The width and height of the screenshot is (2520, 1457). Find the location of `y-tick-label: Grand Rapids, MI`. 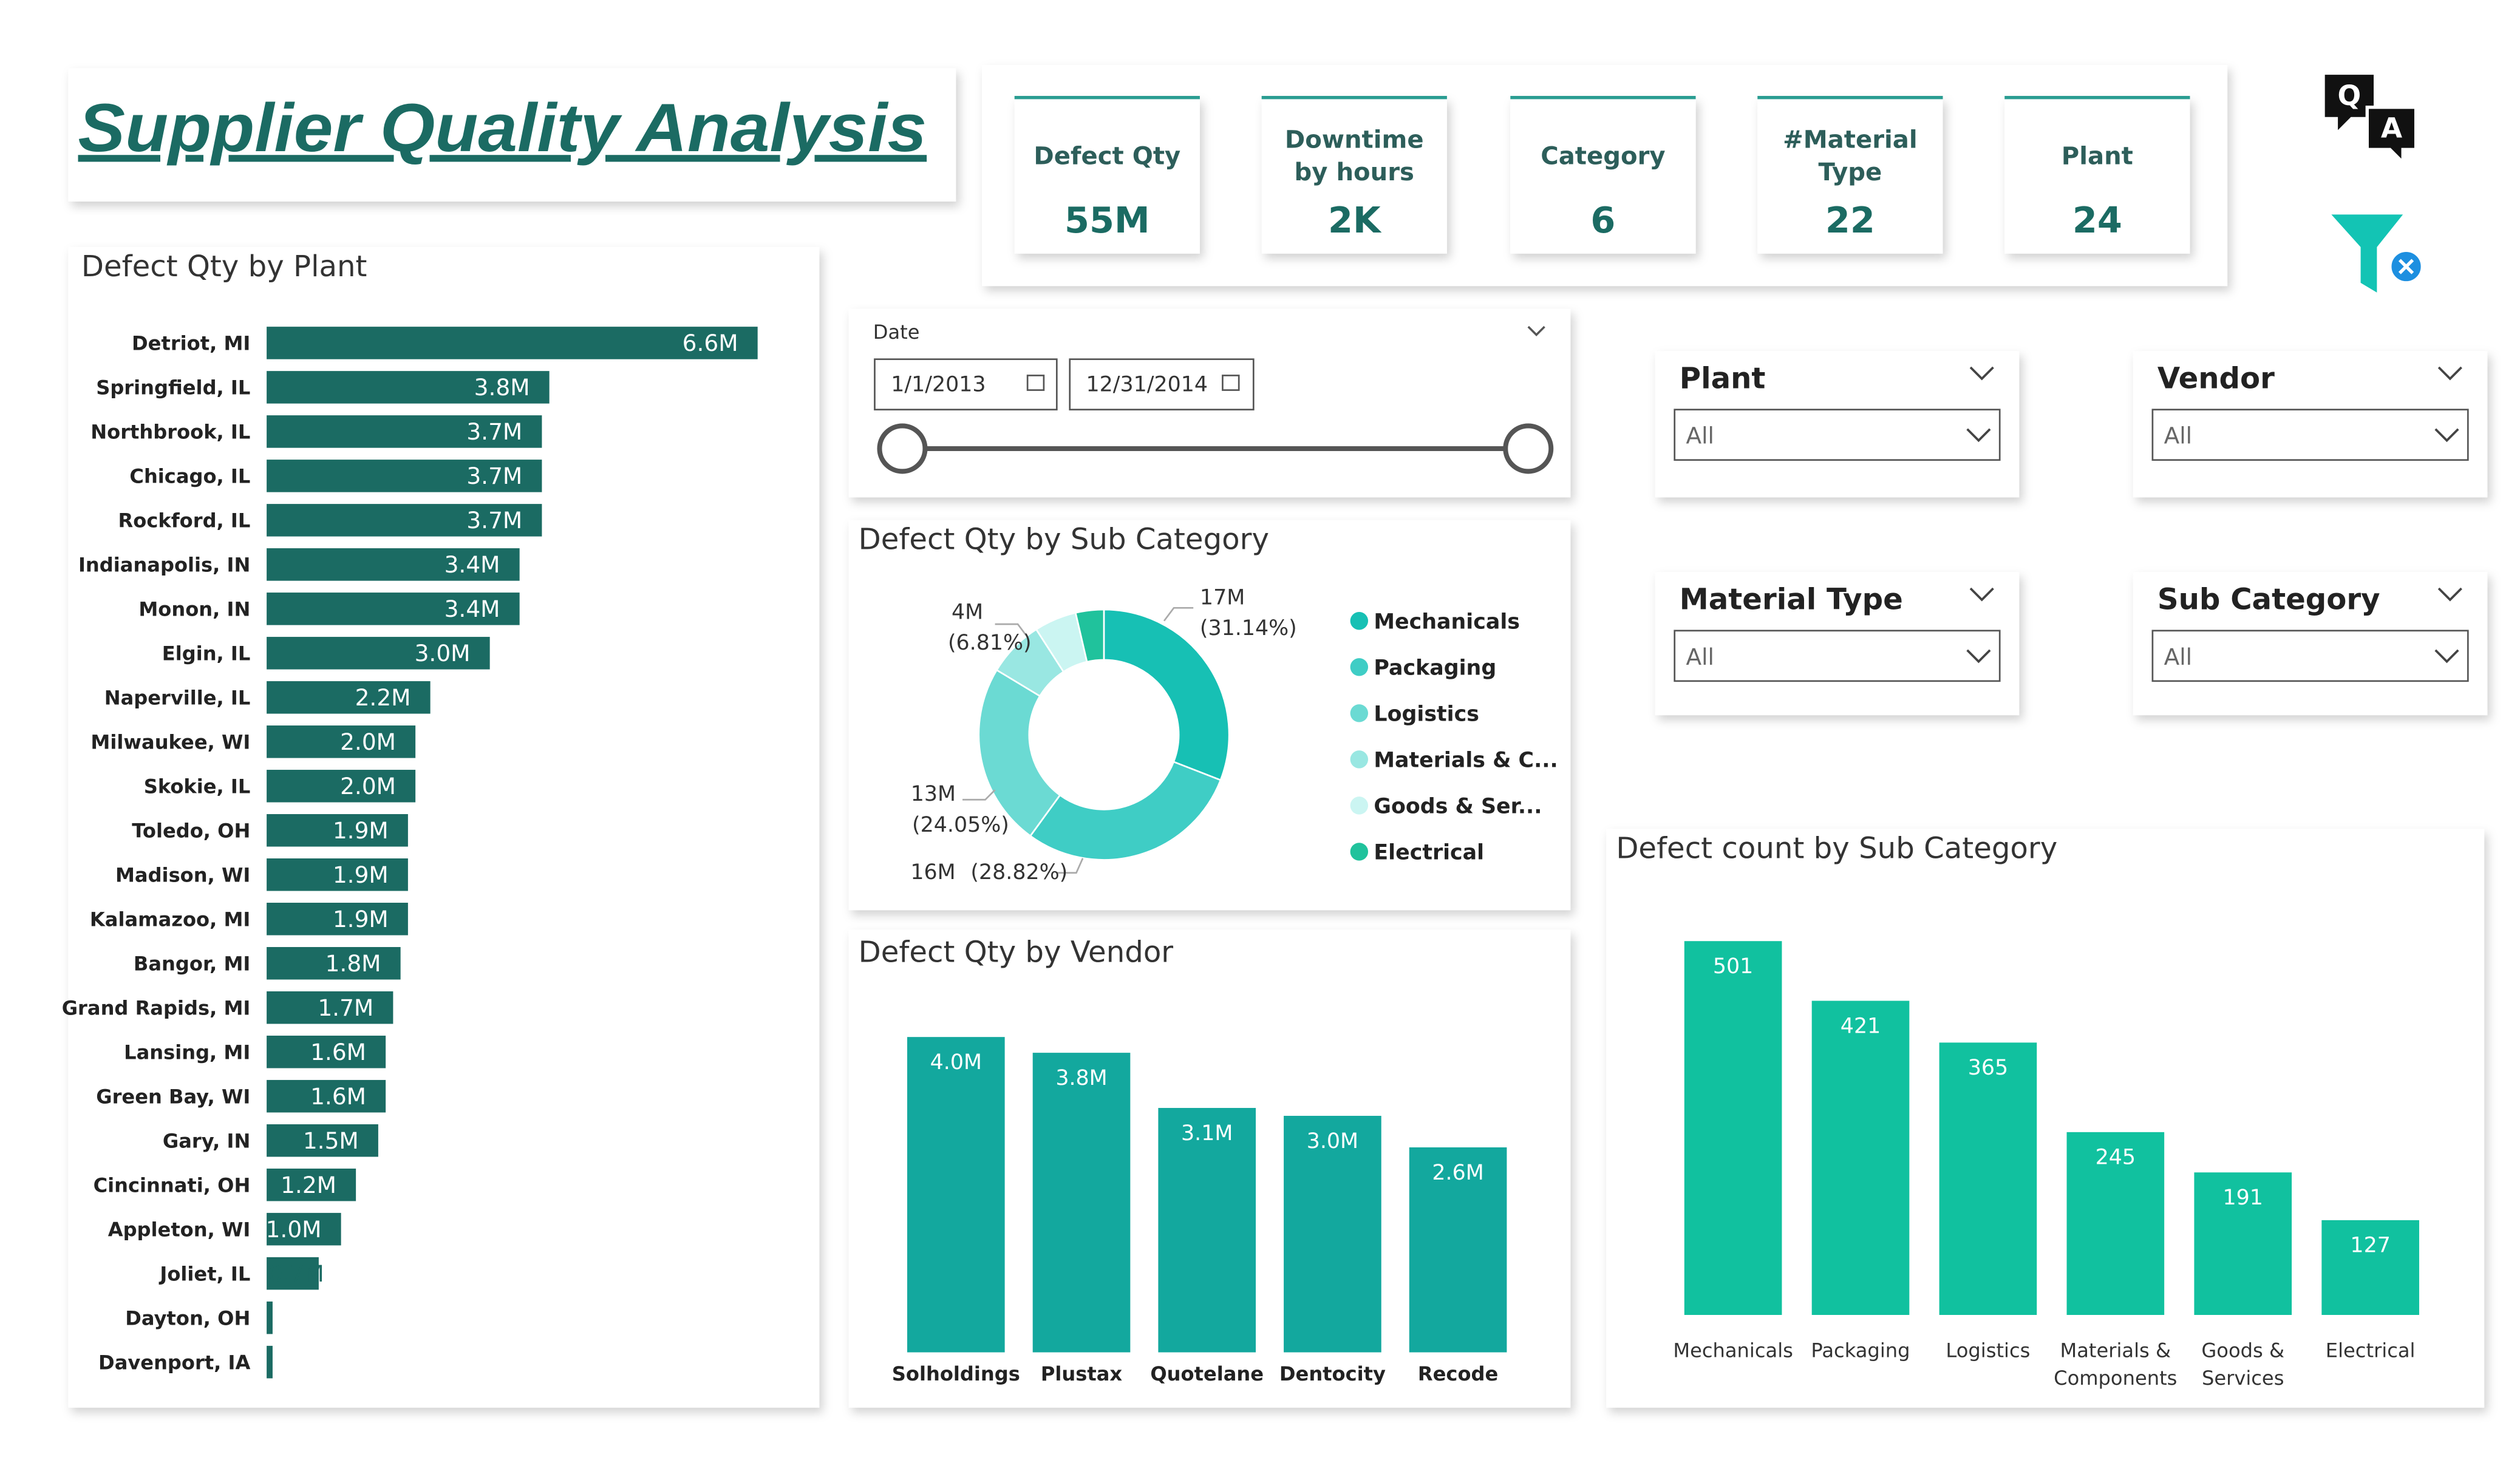

y-tick-label: Grand Rapids, MI is located at coordinates (156, 1007).